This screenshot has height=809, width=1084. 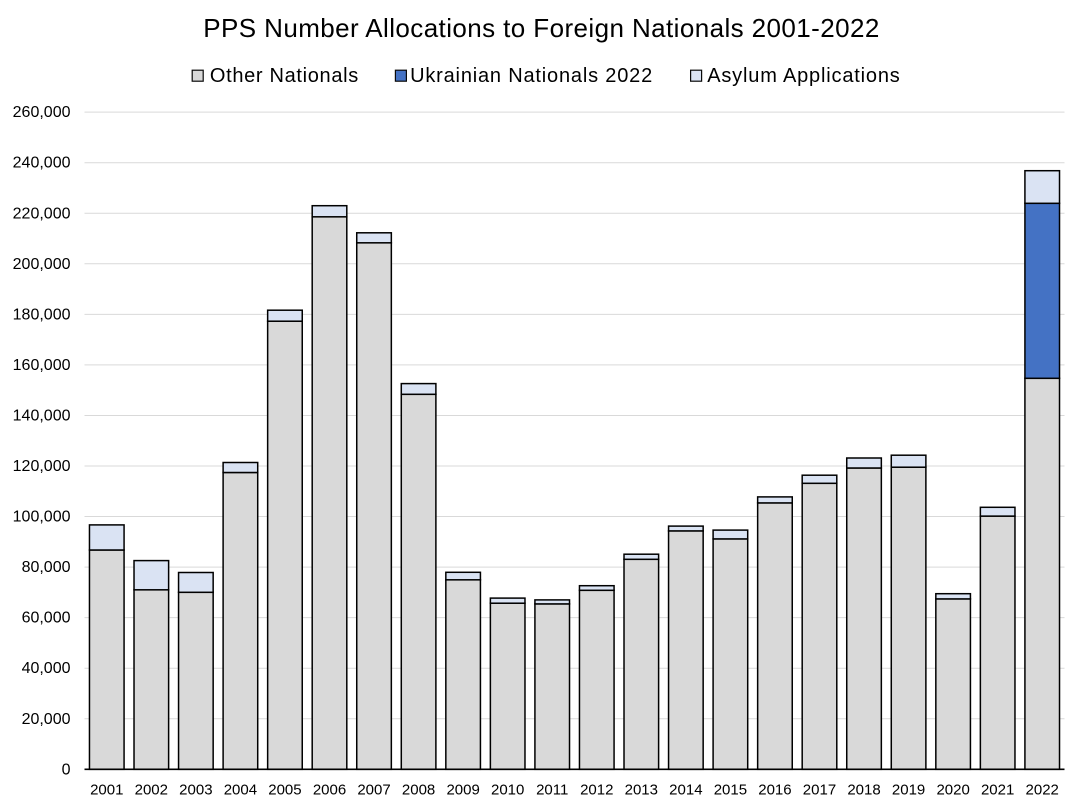 I want to click on svg-text: 2016, so click(x=774, y=790).